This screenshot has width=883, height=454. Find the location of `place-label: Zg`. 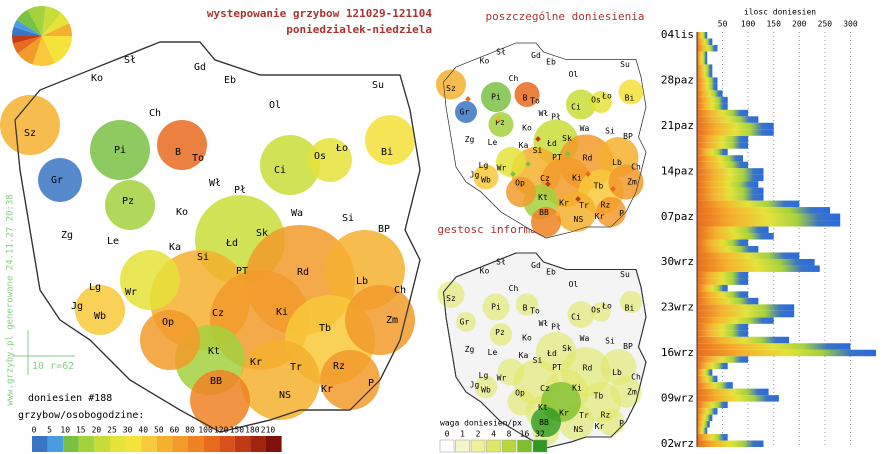

place-label: Zg is located at coordinates (470, 139).